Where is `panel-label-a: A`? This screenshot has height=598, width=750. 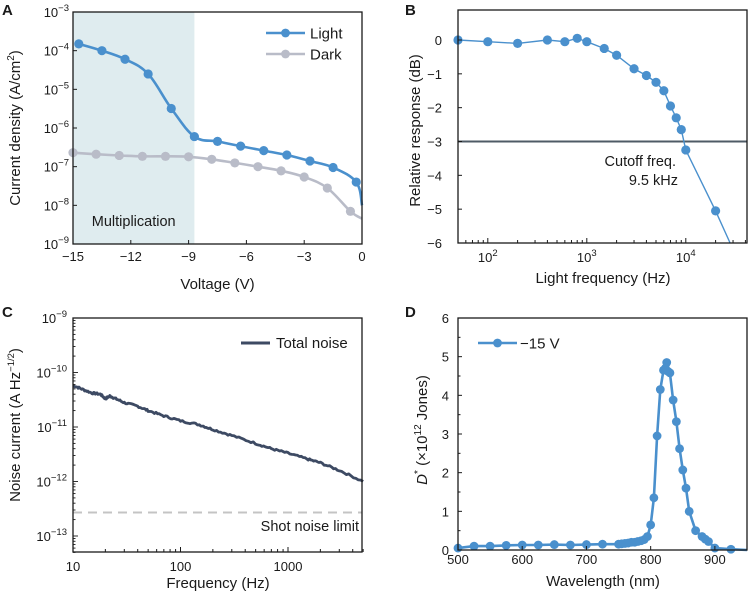
panel-label-a: A is located at coordinates (7, 10).